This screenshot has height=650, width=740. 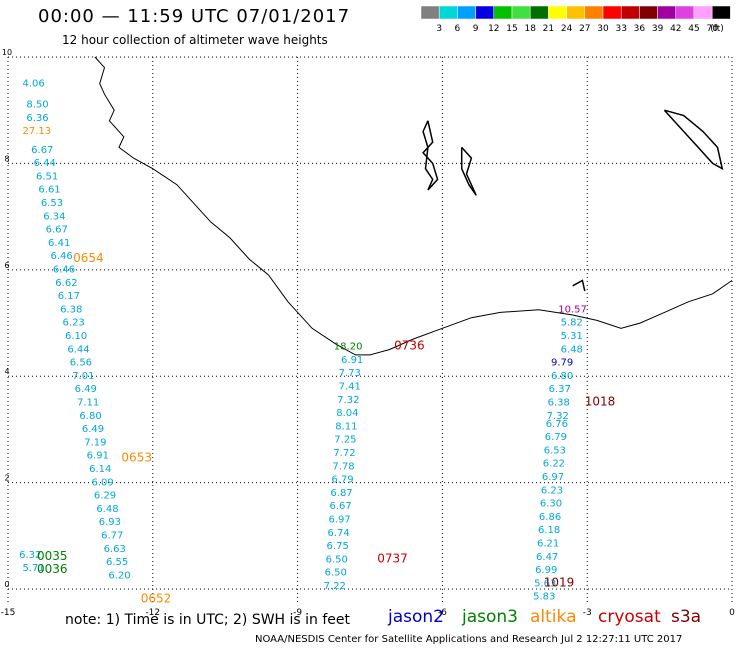 What do you see at coordinates (587, 613) in the screenshot?
I see `x-tick-label: -3` at bounding box center [587, 613].